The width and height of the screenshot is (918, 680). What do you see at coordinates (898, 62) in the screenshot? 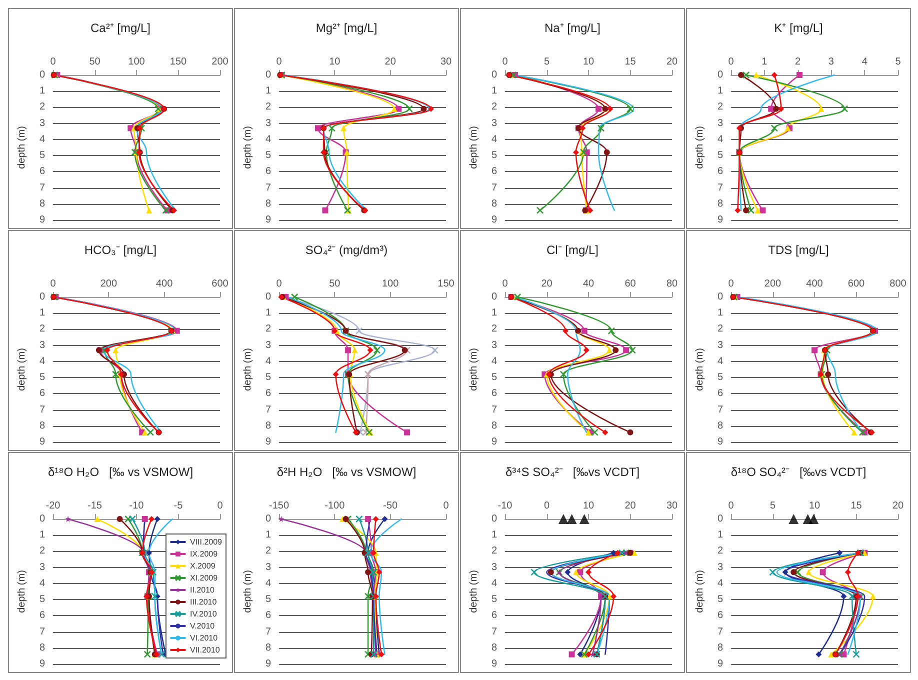
I see `x-tick-label: 5` at bounding box center [898, 62].